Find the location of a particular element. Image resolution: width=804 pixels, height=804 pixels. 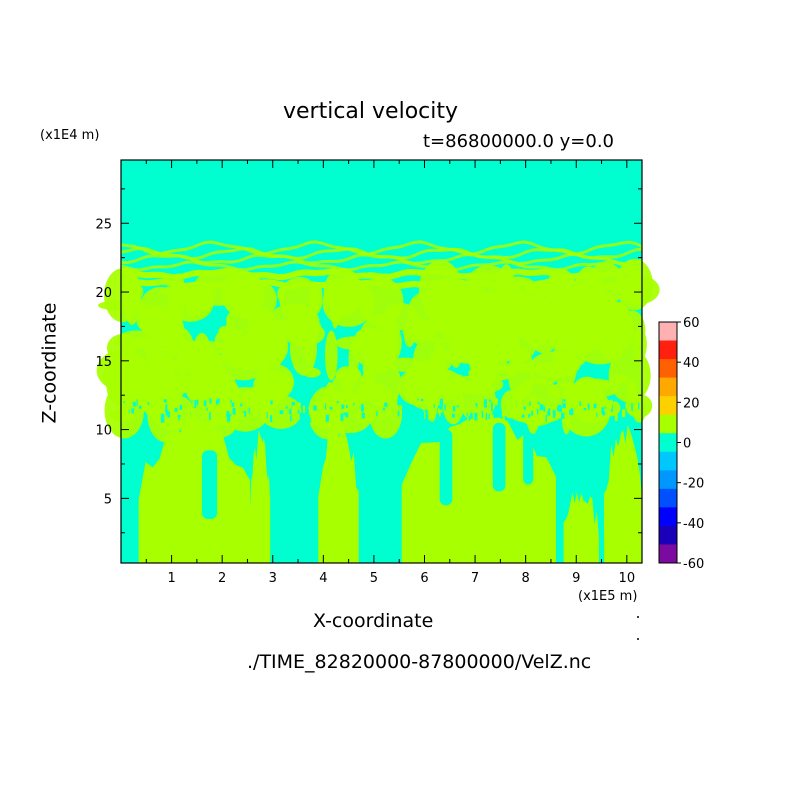

wave-band is located at coordinates (381, 274).